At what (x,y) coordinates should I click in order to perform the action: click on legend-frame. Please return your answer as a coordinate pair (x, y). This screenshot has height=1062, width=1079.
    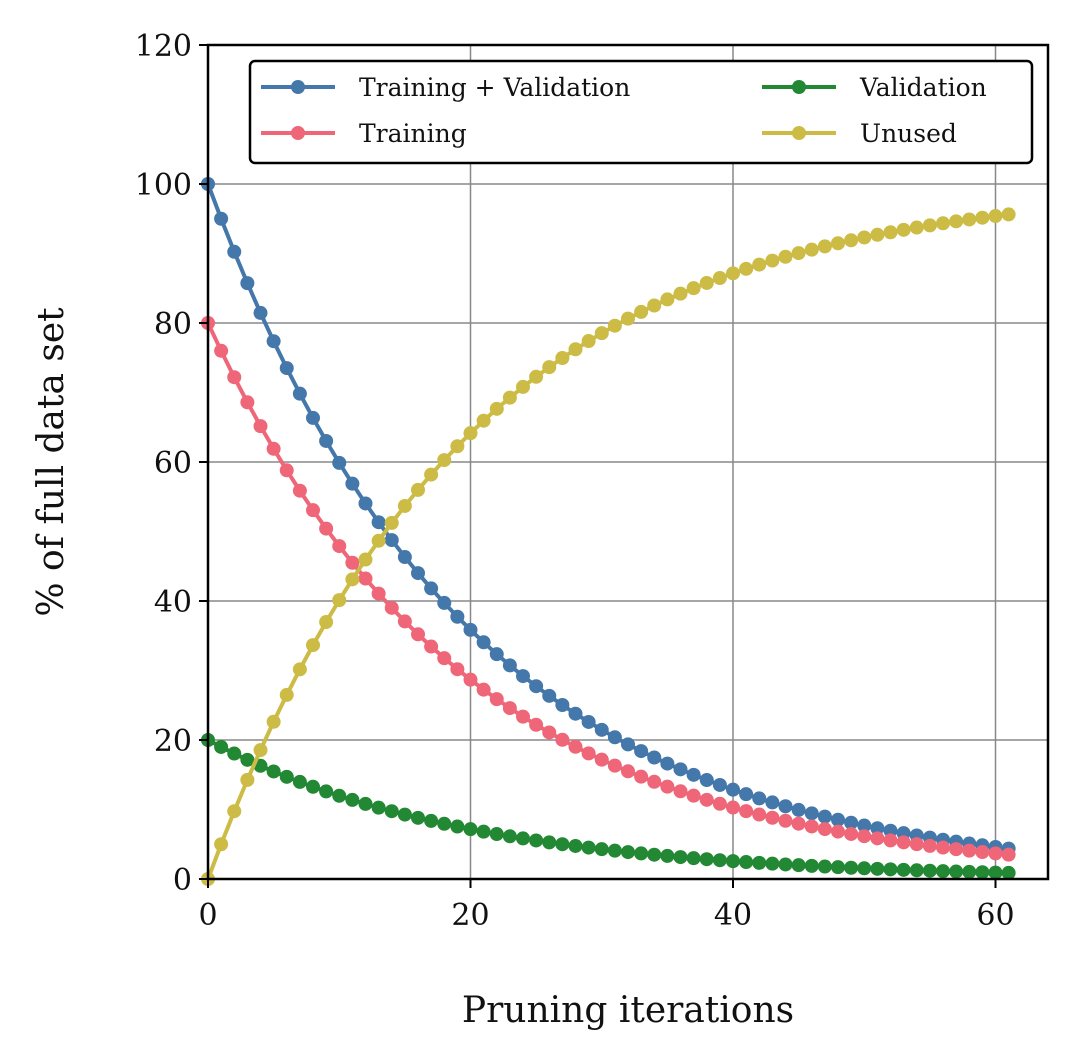
    Looking at the image, I should click on (641, 112).